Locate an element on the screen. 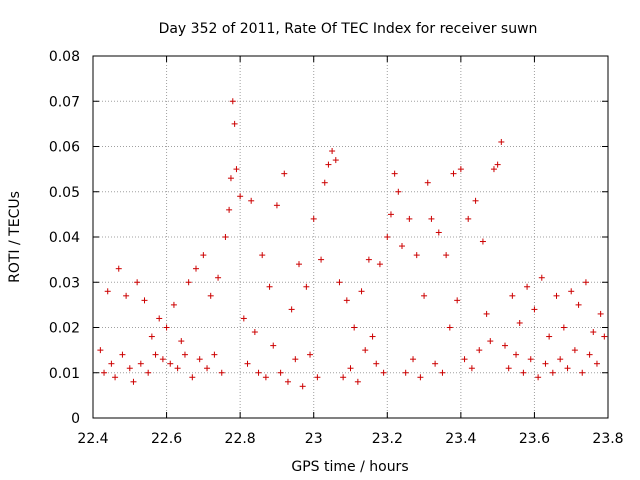 The image size is (640, 480). y-axis-label: ROTI / TECUs is located at coordinates (15, 237).